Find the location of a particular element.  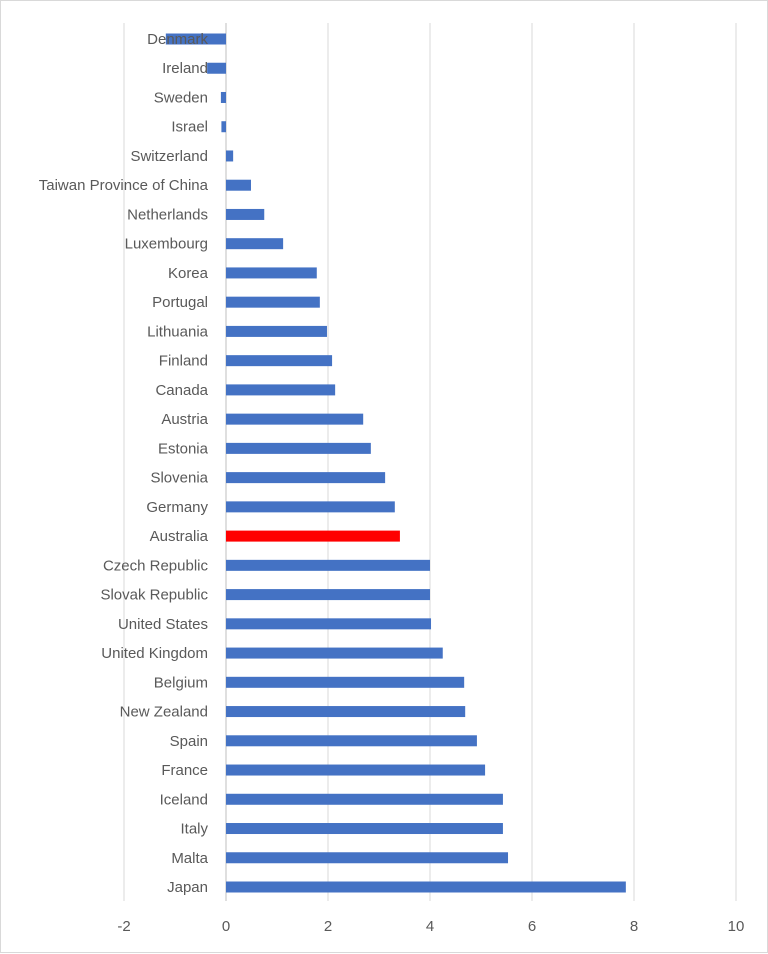

category-label: Denmark is located at coordinates (177, 39).